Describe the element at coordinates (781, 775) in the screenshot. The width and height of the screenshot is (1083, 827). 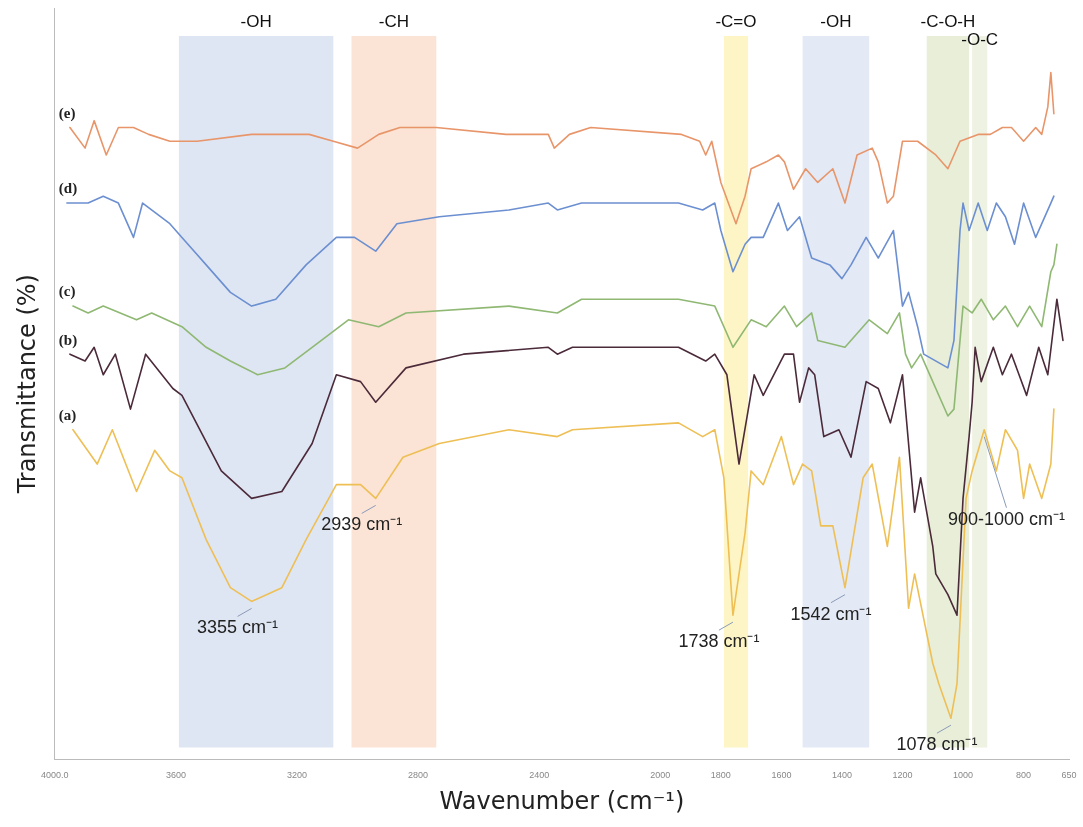
I see `x-tick-label: 1600` at that location.